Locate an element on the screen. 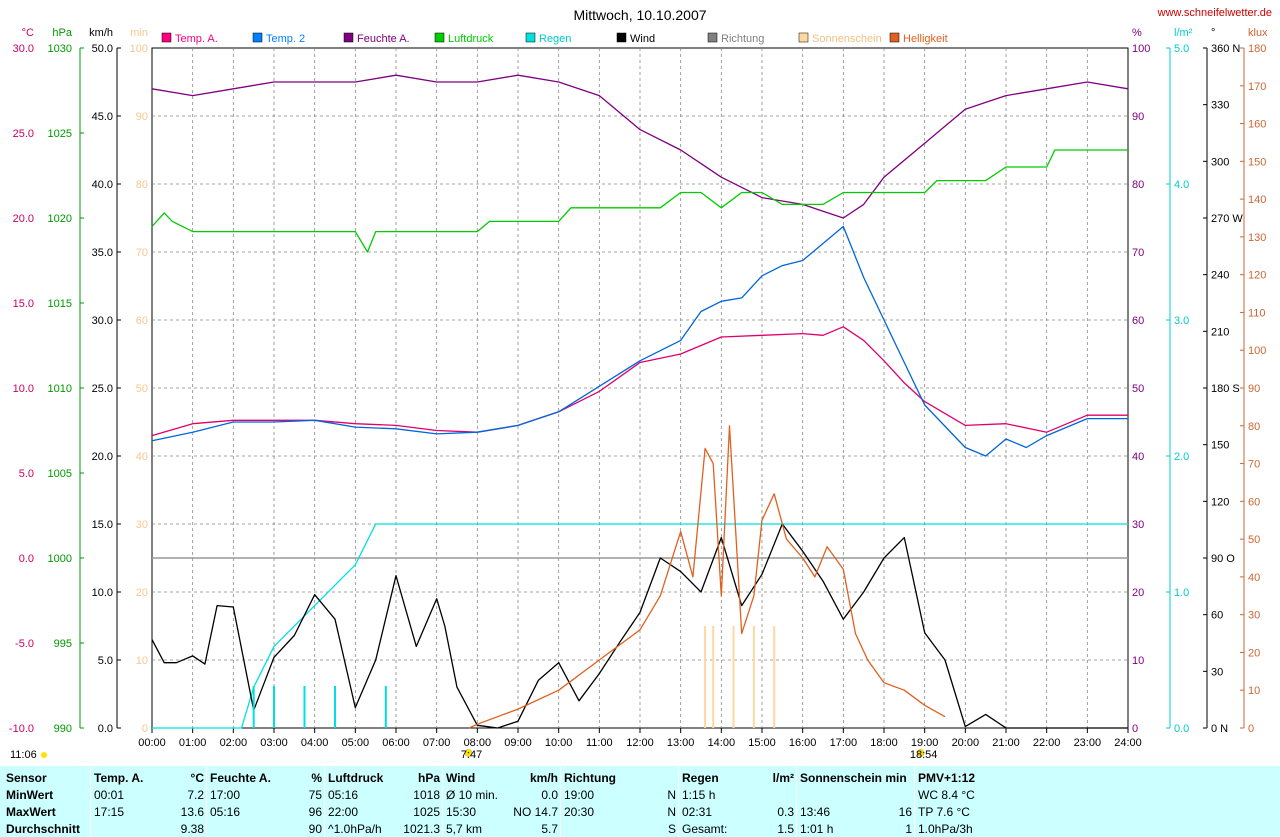  x-tick-label: 03:00 is located at coordinates (274, 743).